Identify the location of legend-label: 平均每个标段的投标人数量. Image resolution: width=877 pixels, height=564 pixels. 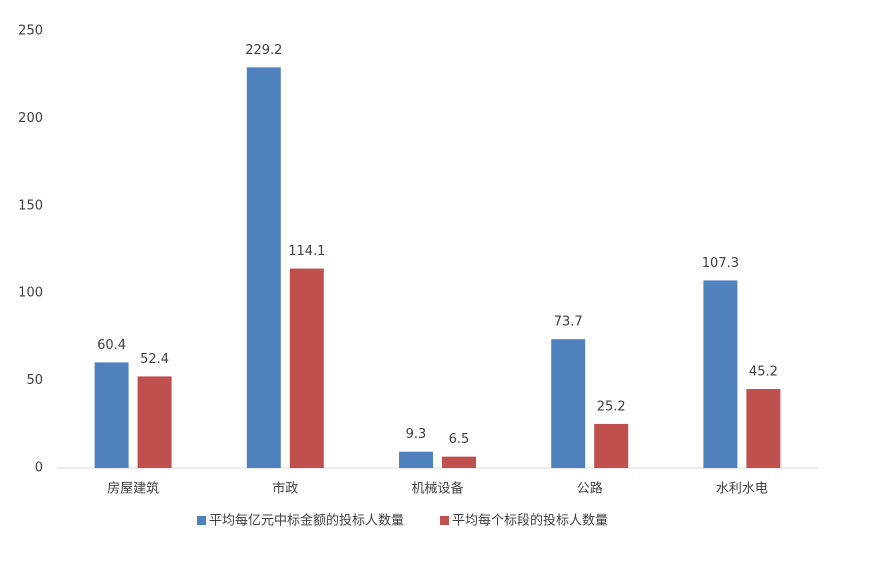
(530, 521).